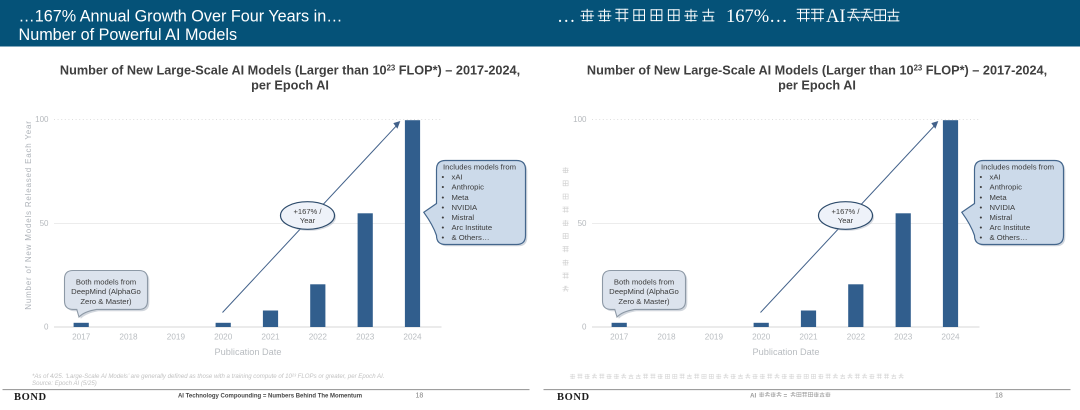  What do you see at coordinates (28, 215) in the screenshot?
I see `svg-text:Number of New Models Released: Number of New Models Released Each Year` at bounding box center [28, 215].